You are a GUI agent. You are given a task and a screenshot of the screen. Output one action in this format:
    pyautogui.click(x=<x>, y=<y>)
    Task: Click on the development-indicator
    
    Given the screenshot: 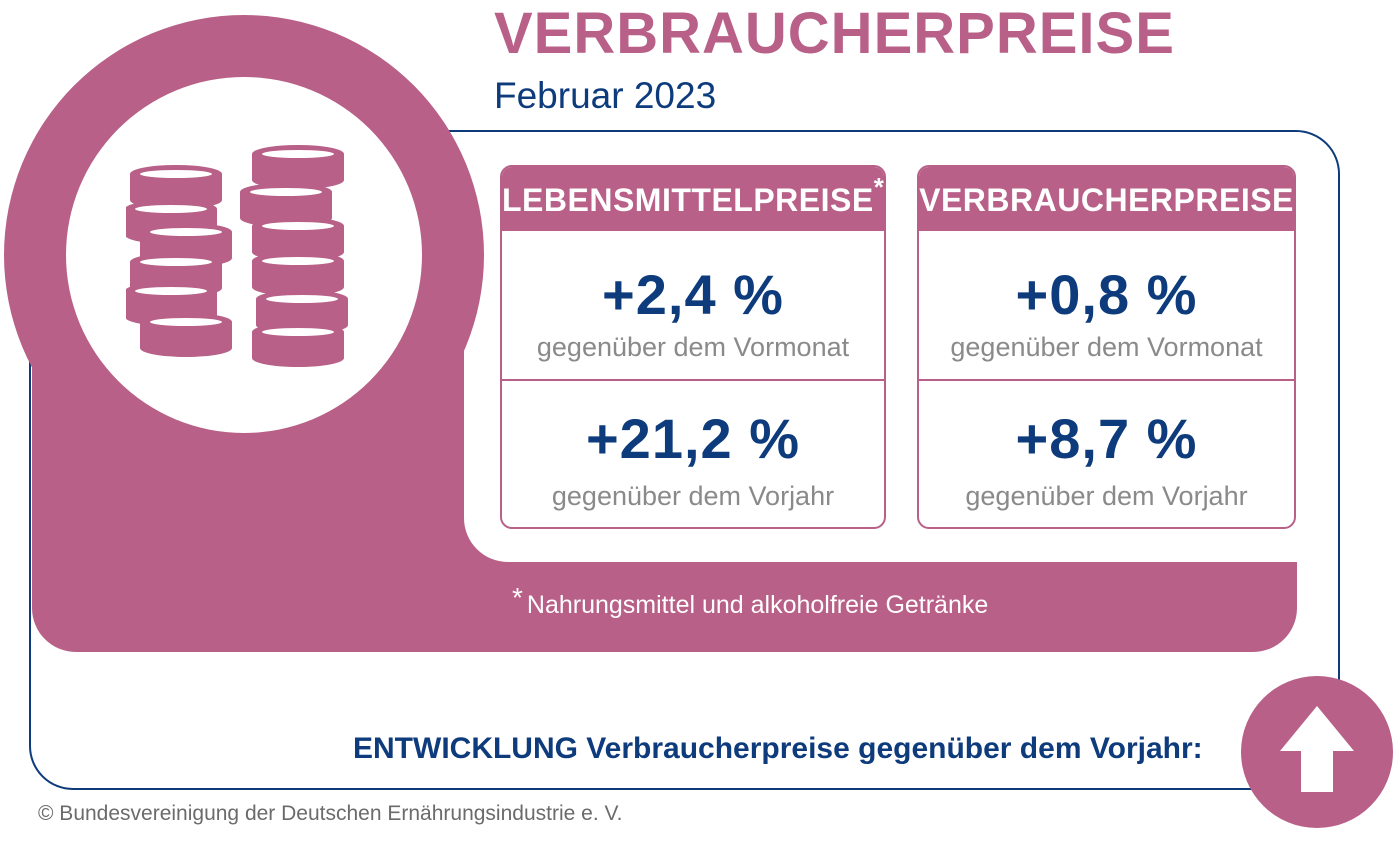 What is the action you would take?
    pyautogui.click(x=1317, y=752)
    